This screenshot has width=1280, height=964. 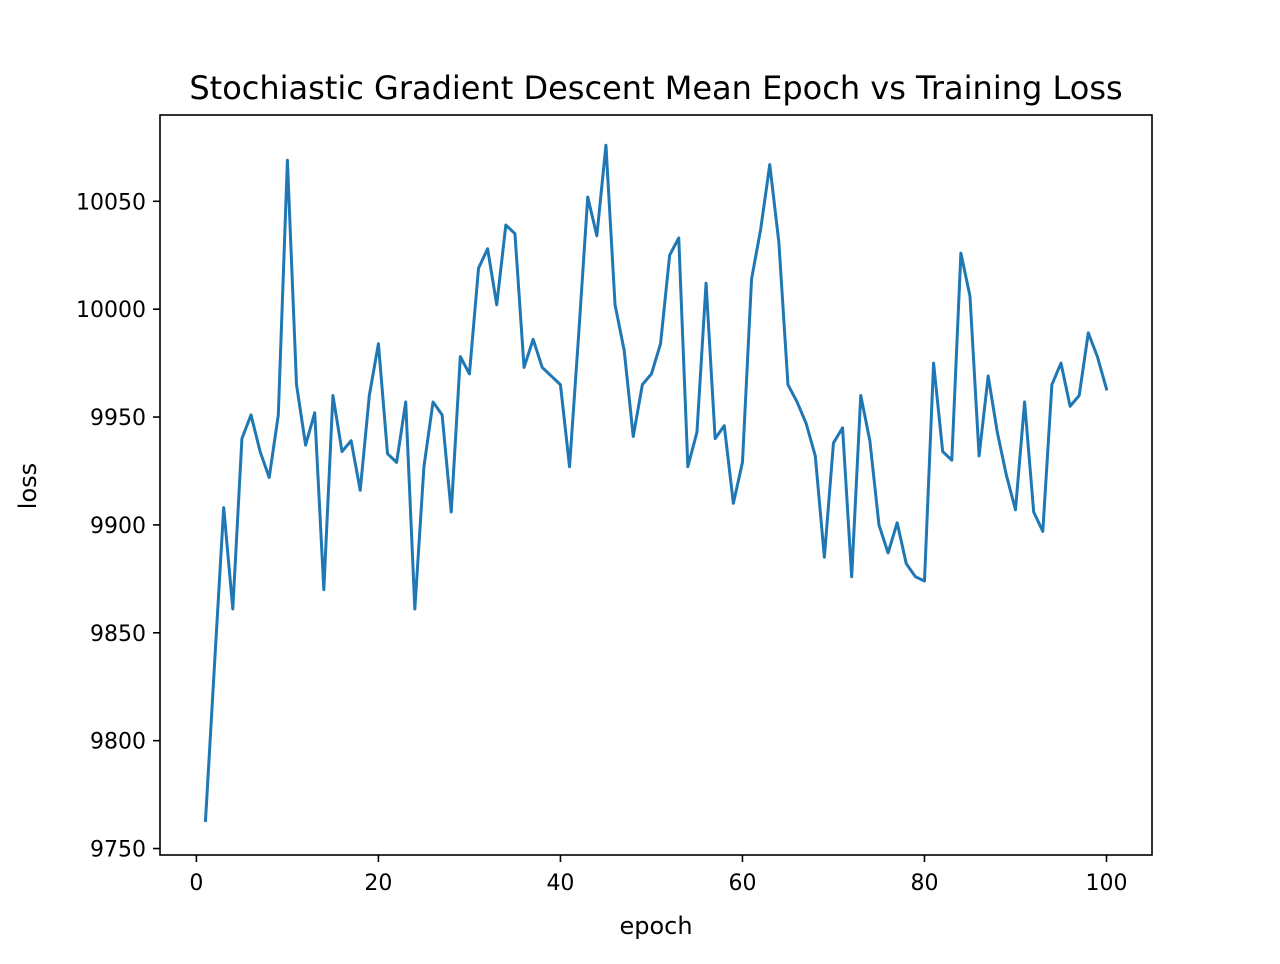 I want to click on x-tick-label: 80, so click(x=924, y=883).